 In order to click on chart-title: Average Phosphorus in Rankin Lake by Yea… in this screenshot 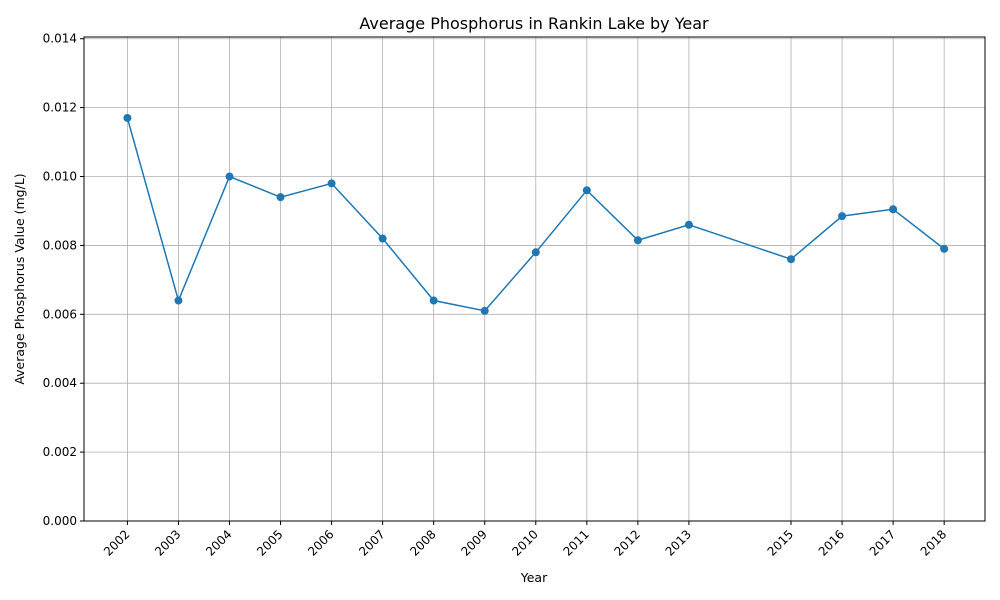, I will do `click(534, 23)`.